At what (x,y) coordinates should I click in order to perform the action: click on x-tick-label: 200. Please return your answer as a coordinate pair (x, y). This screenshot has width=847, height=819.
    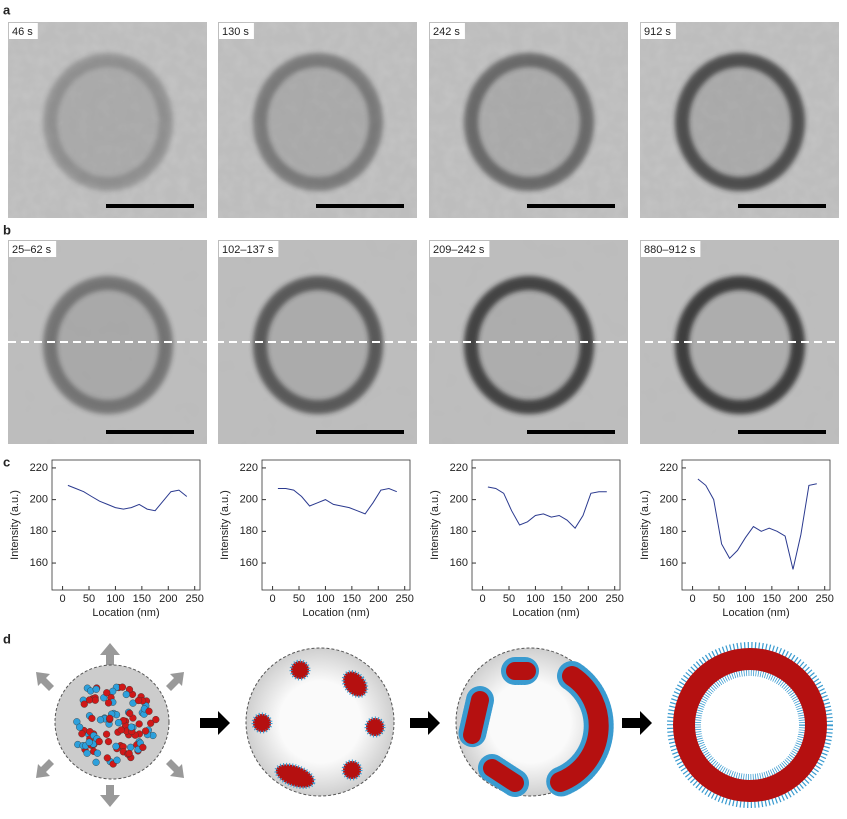
    Looking at the image, I should click on (168, 599).